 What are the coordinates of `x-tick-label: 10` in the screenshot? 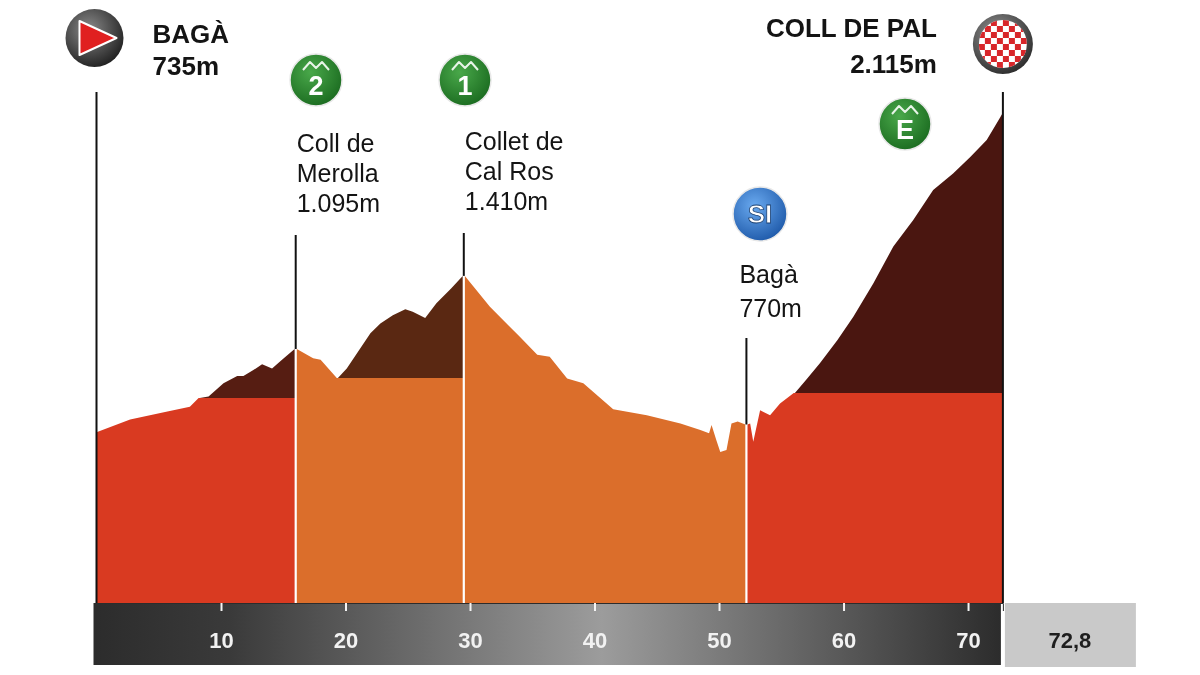 It's located at (221, 640).